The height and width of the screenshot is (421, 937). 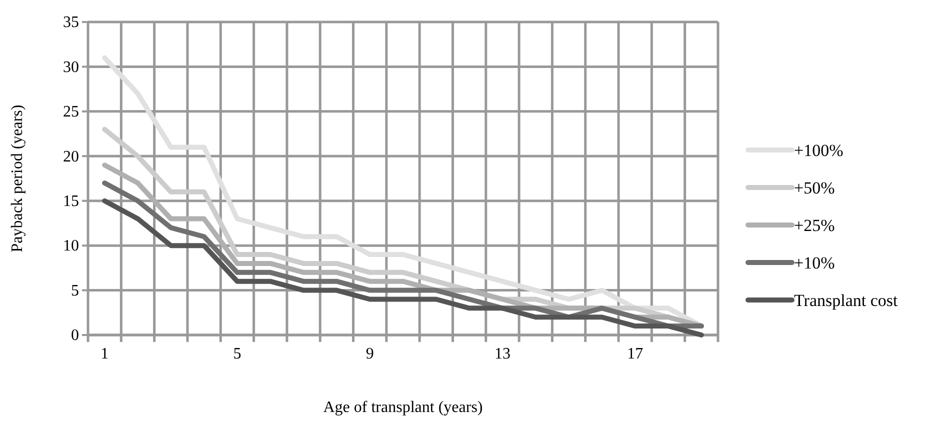 What do you see at coordinates (819, 150) in the screenshot?
I see `legend-label: +100%` at bounding box center [819, 150].